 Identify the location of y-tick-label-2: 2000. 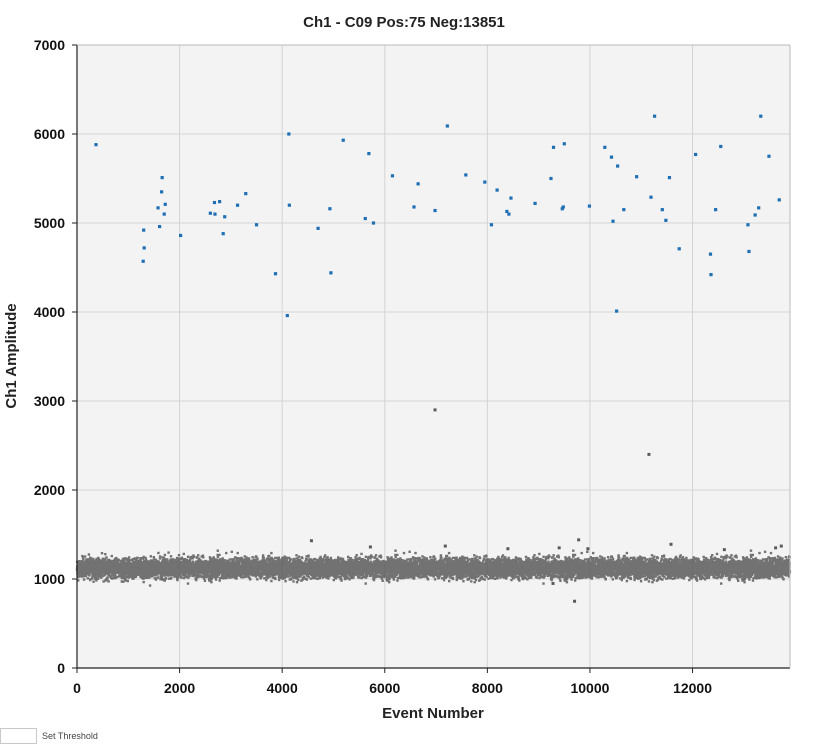
(49, 490).